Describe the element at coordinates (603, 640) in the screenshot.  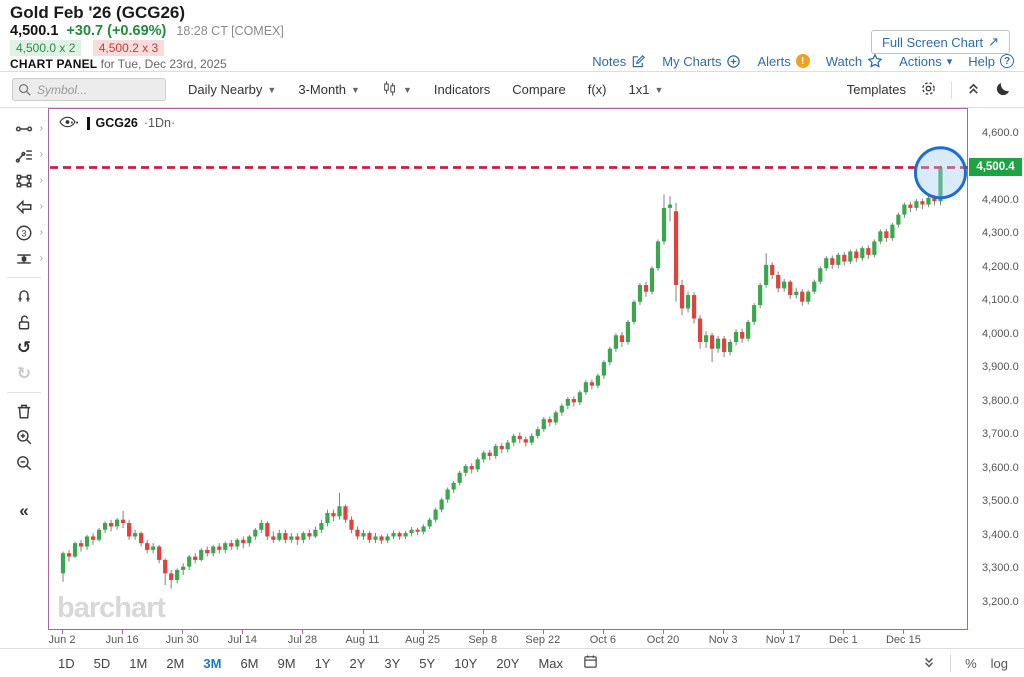
I see `x-axis-label: Oct 6` at that location.